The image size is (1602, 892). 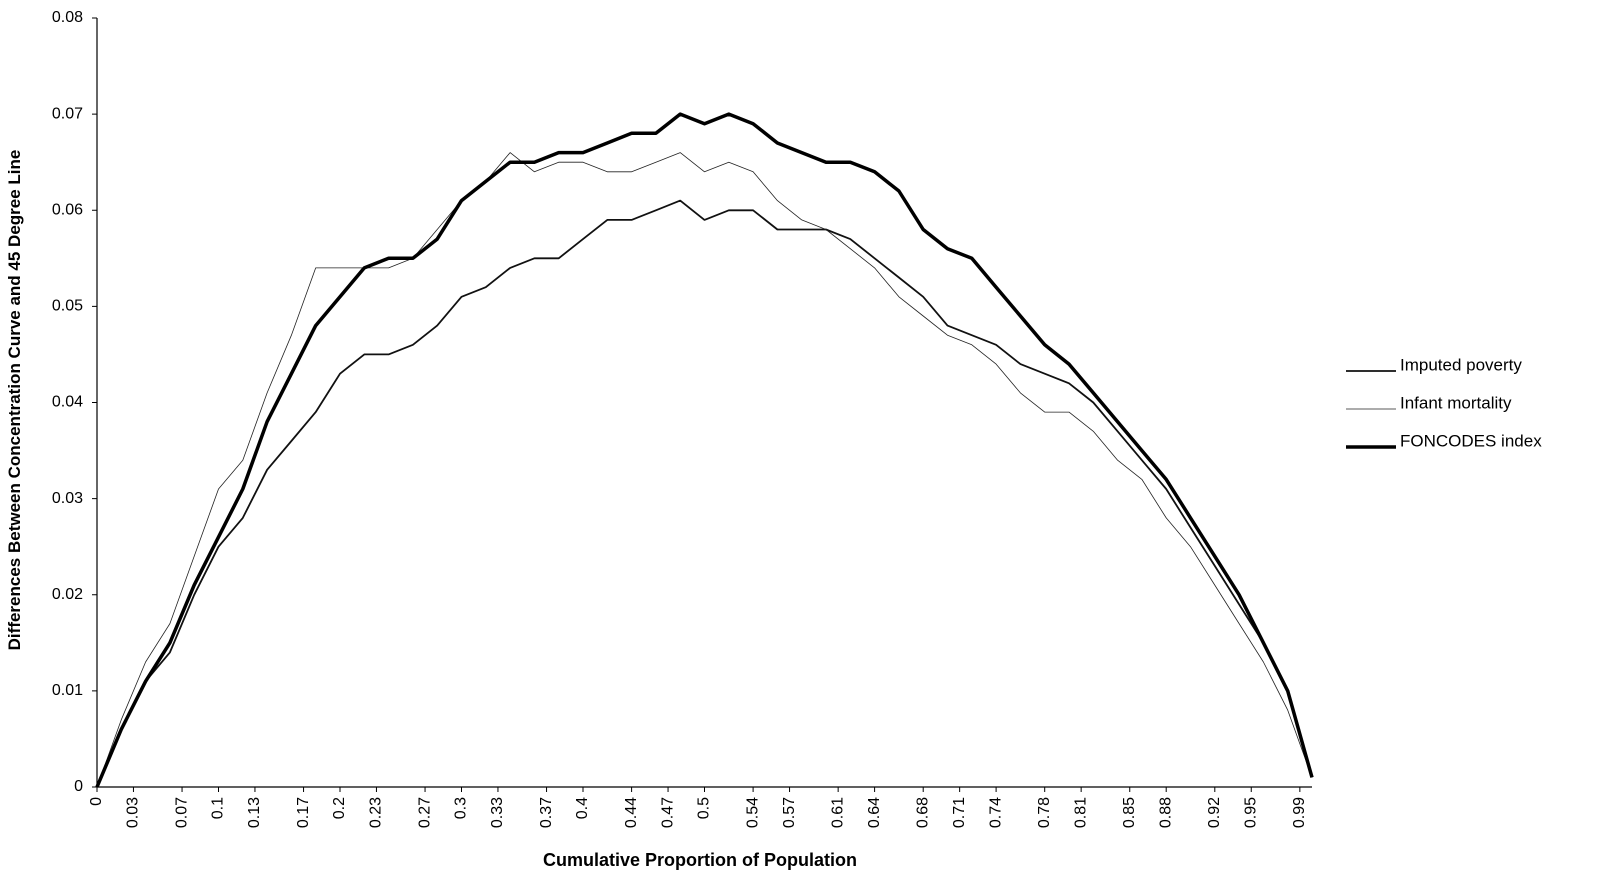 I want to click on legend-label: Imputed poverty, so click(x=1461, y=364).